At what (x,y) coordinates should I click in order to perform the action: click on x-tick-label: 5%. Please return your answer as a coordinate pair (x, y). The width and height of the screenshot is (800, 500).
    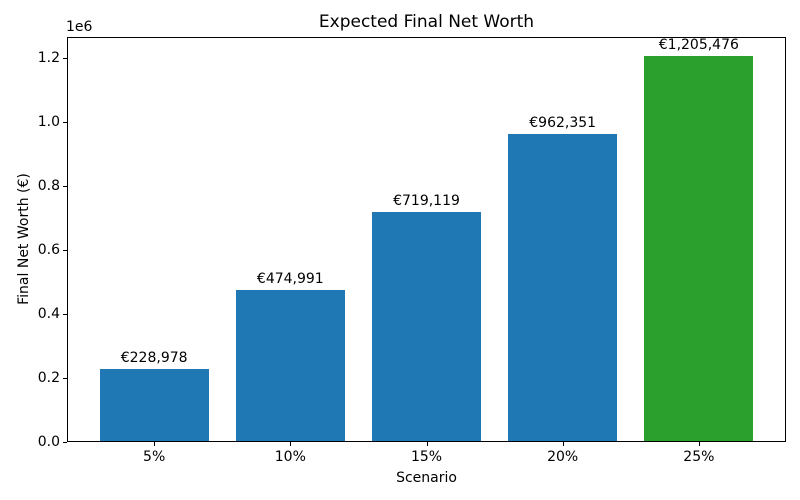
    Looking at the image, I should click on (154, 457).